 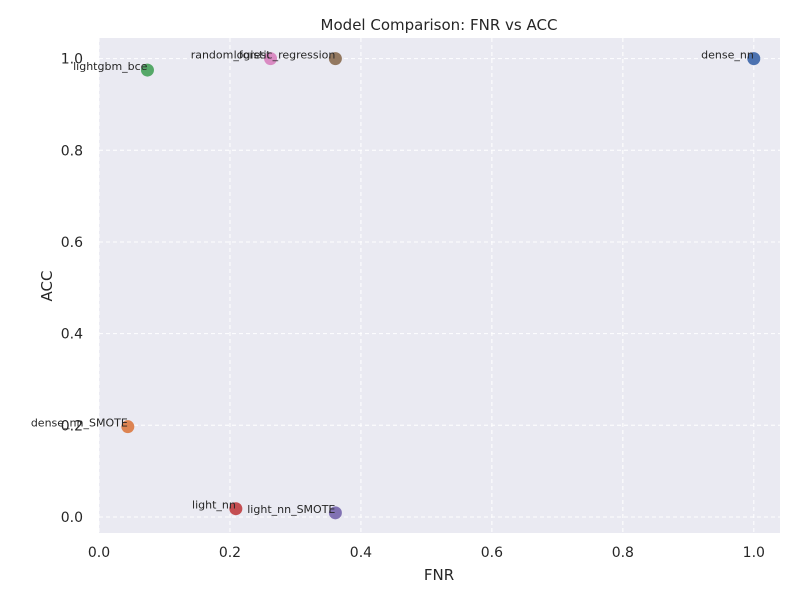 What do you see at coordinates (72, 426) in the screenshot?
I see `y-tick-label: 0.2` at bounding box center [72, 426].